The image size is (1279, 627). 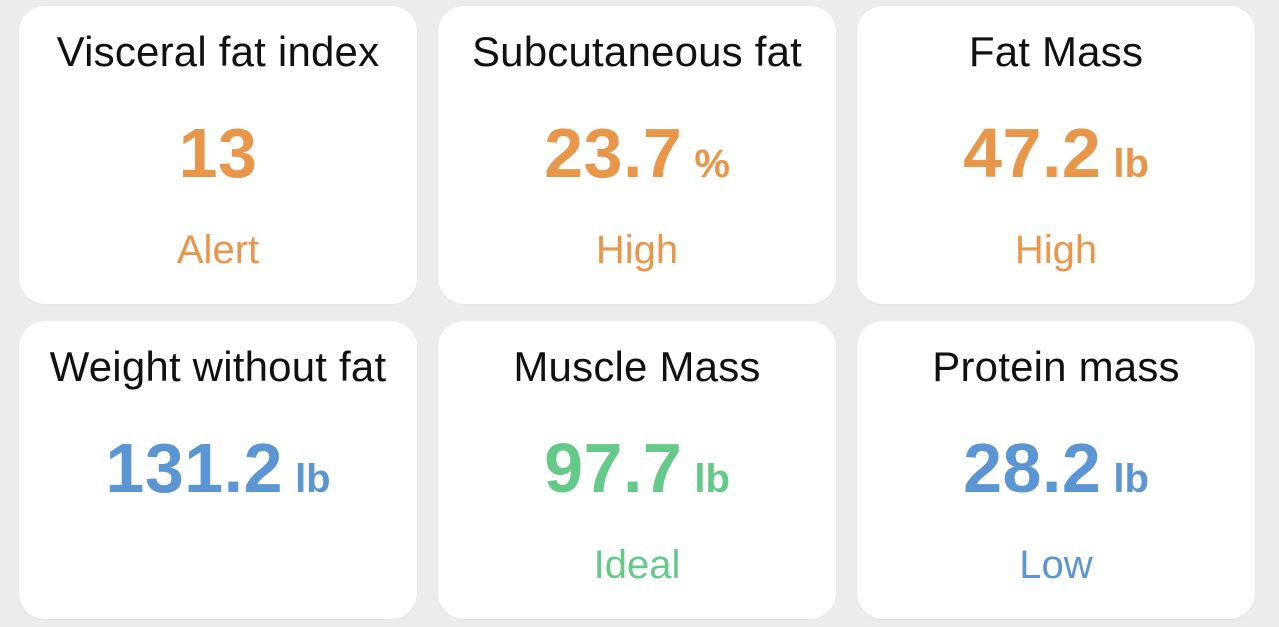 I want to click on card-fat-mass: Fat Mass 47.2 lb High, so click(x=1056, y=155).